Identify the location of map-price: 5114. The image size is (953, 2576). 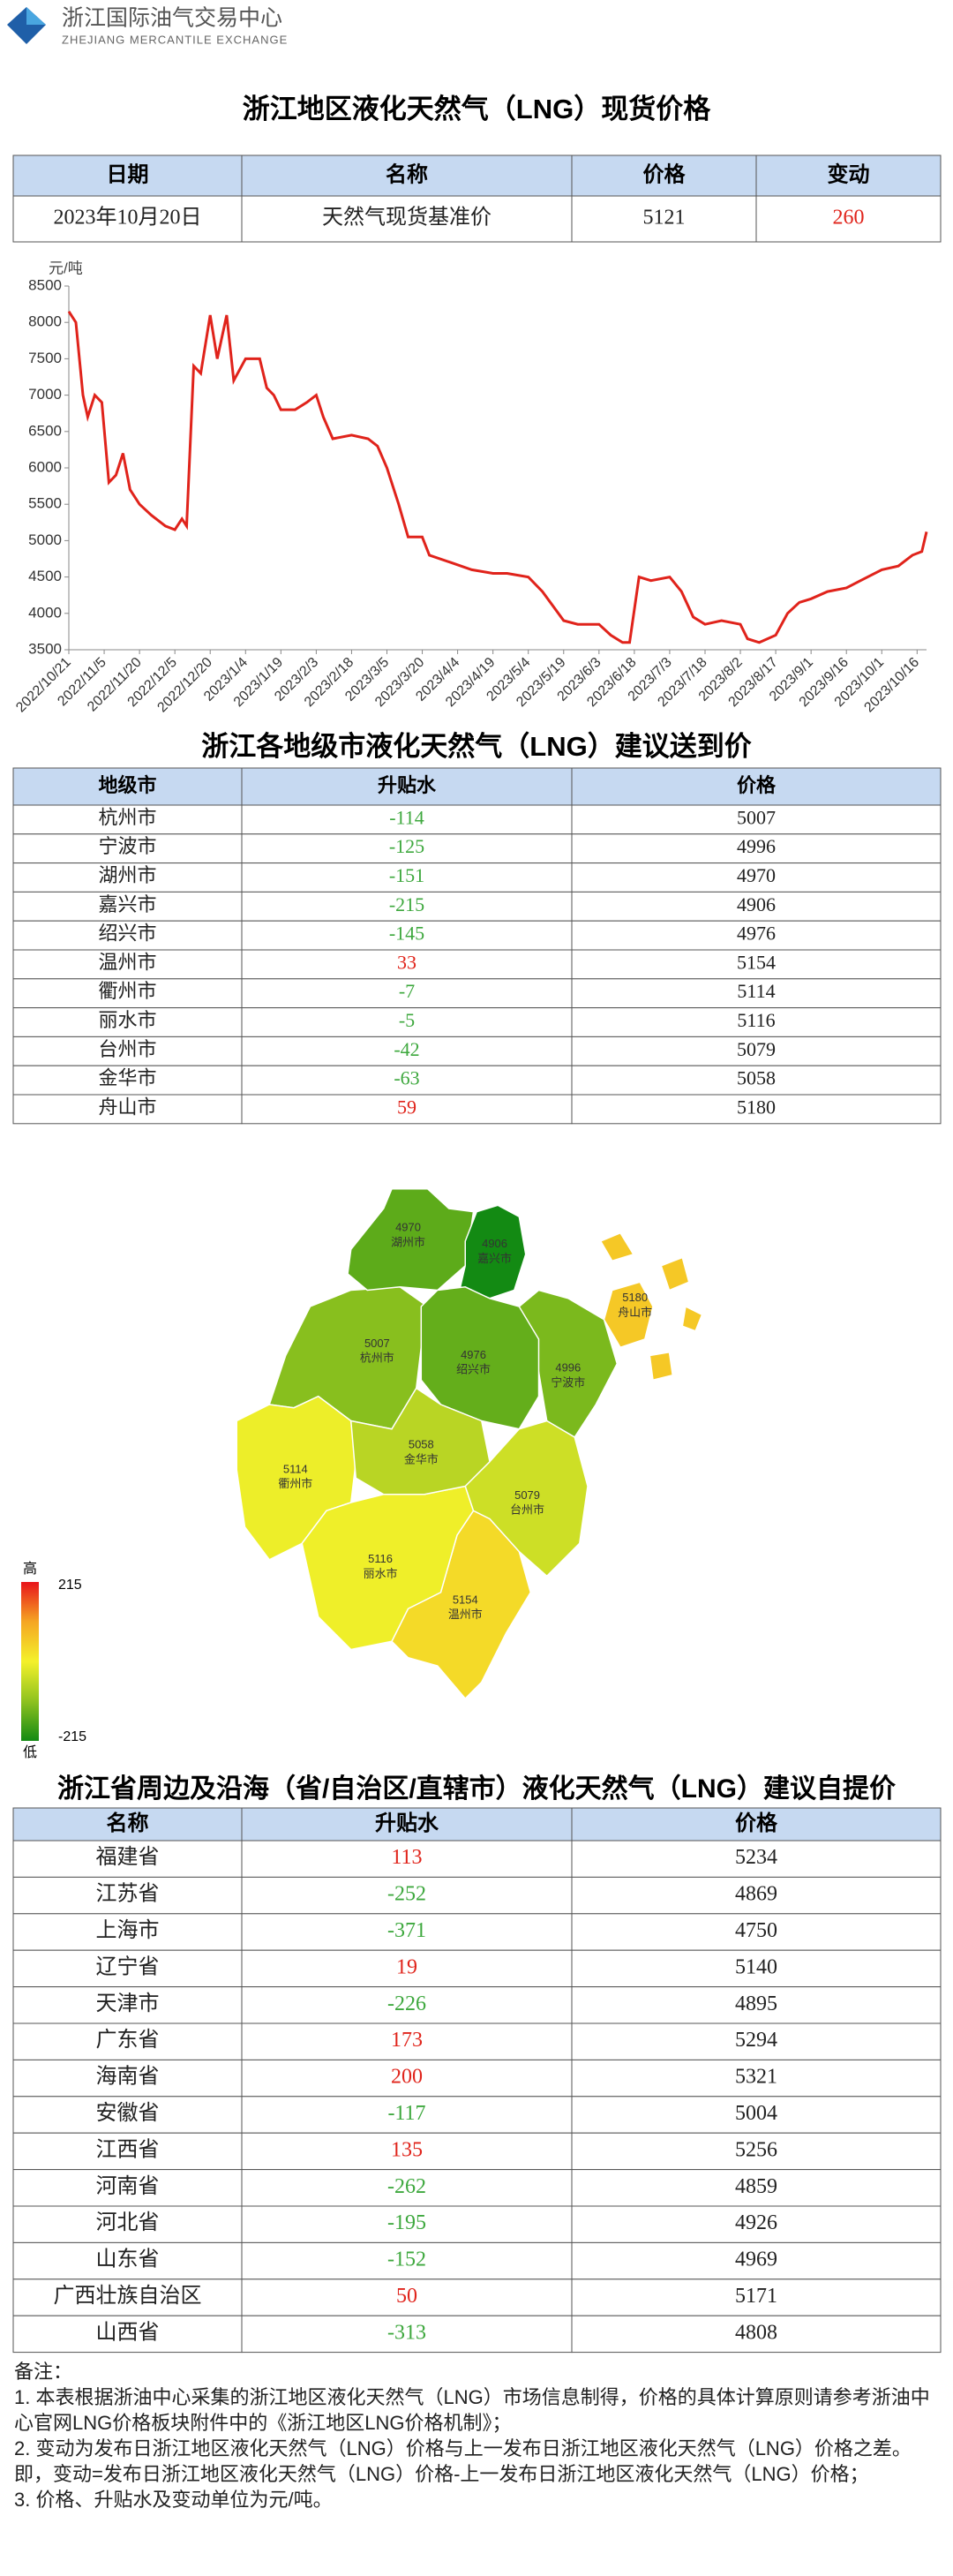
(295, 1469).